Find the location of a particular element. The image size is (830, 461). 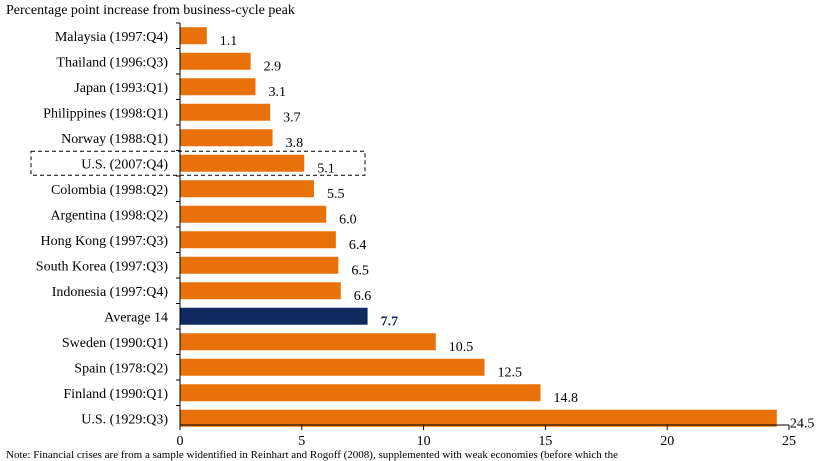

category-label: Japan (1993:Q1) is located at coordinates (121, 88).